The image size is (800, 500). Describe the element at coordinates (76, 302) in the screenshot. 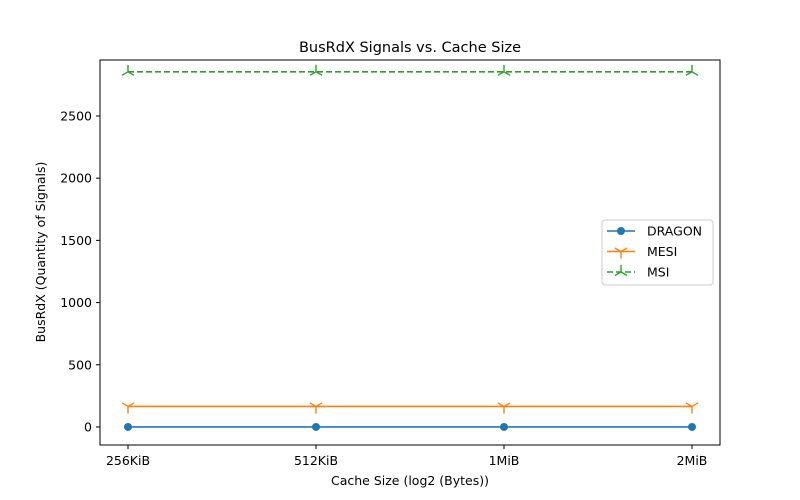

I see `y-tick-label: 1000` at that location.